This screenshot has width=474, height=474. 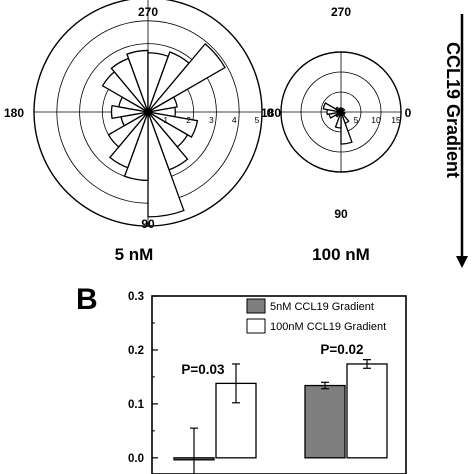 What do you see at coordinates (87, 299) in the screenshot?
I see `panel-letter: B` at bounding box center [87, 299].